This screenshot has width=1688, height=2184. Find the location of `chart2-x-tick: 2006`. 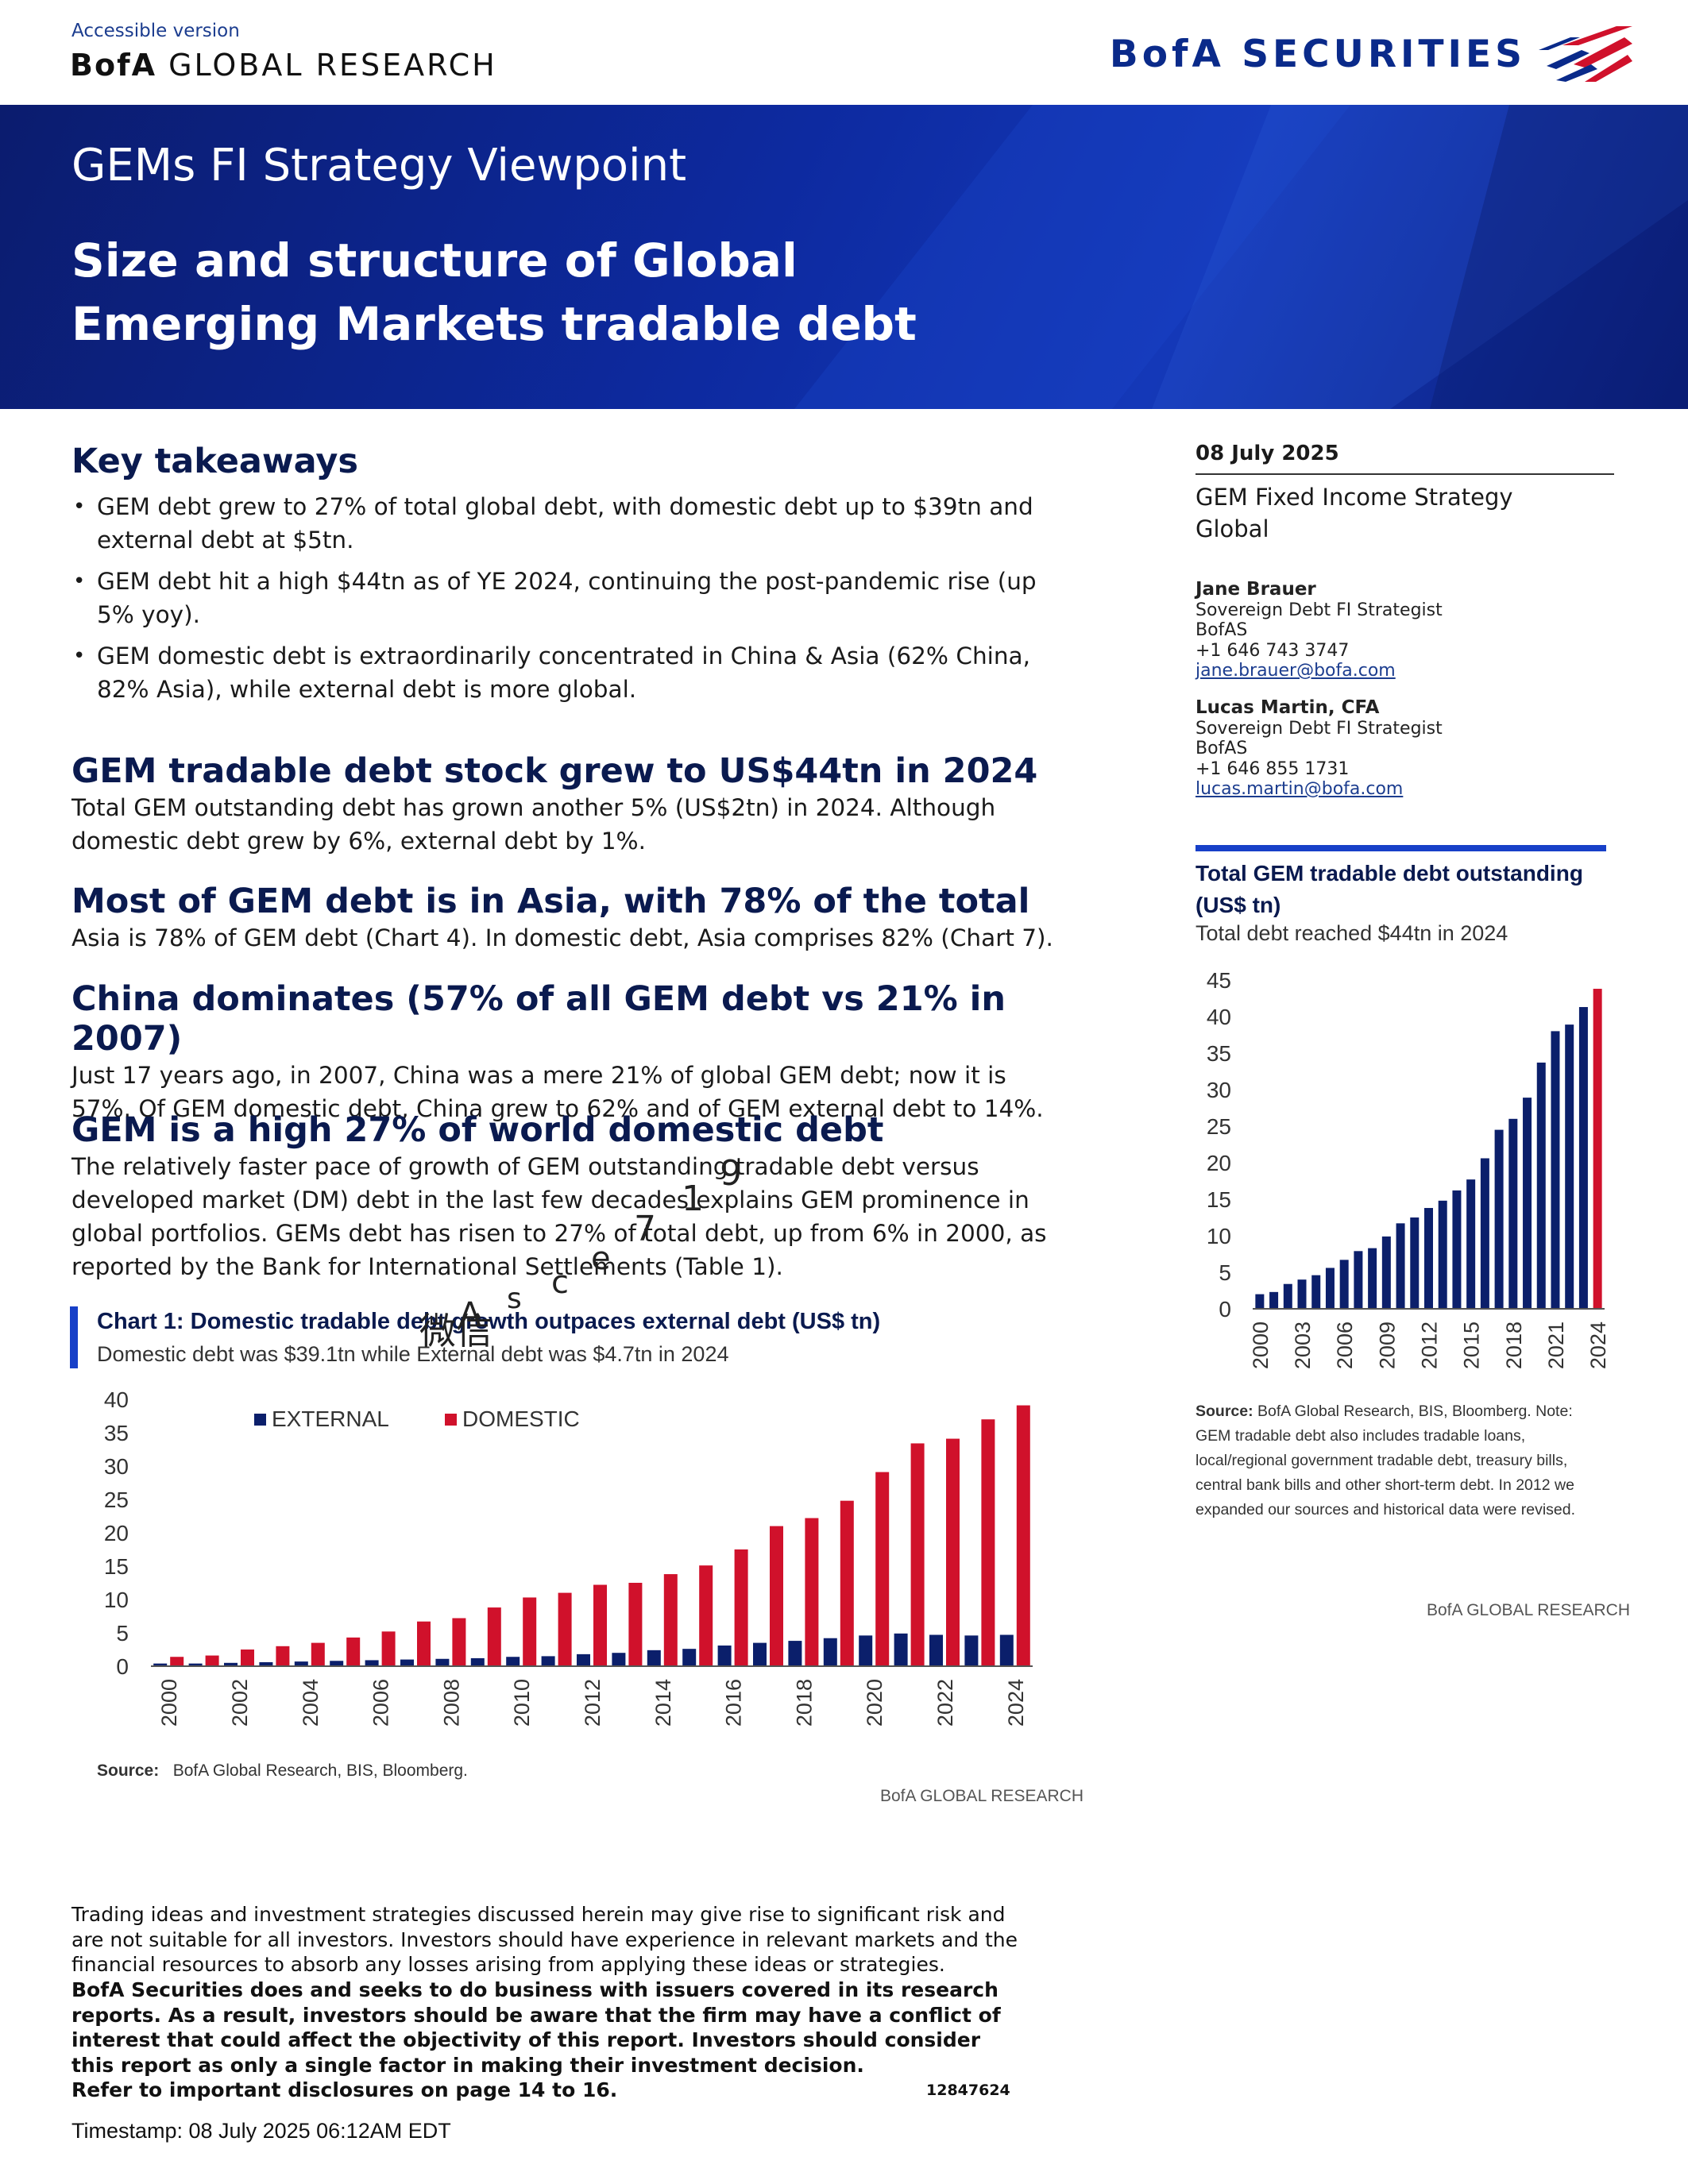

chart2-x-tick: 2006 is located at coordinates (1345, 1345).